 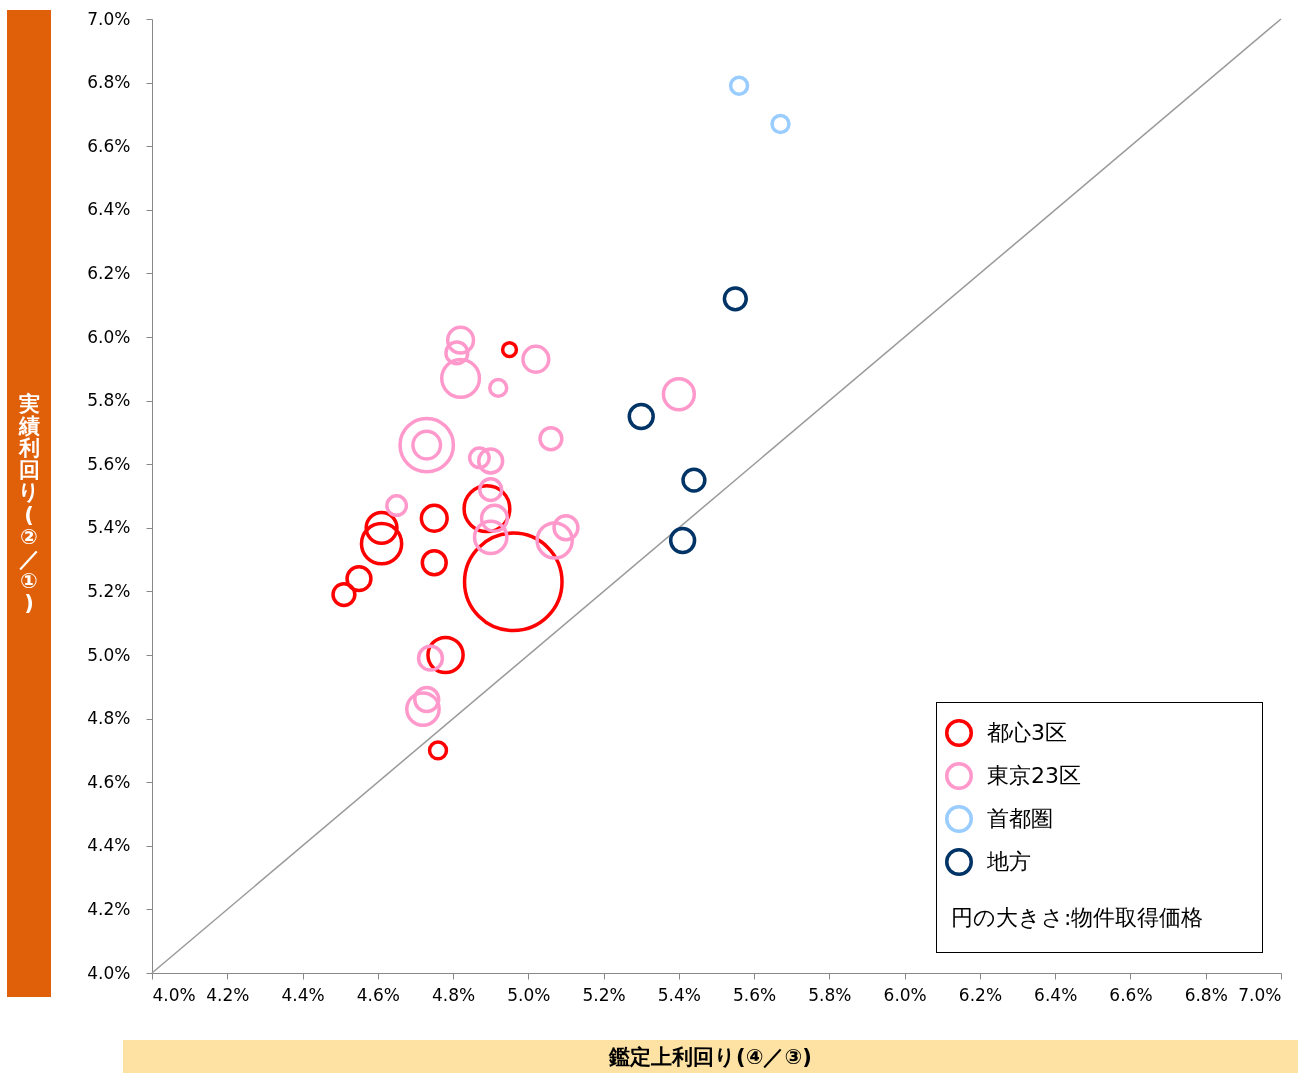 I want to click on x-axis-title: 鑑定上利回り(④／③), so click(x=710, y=1056).